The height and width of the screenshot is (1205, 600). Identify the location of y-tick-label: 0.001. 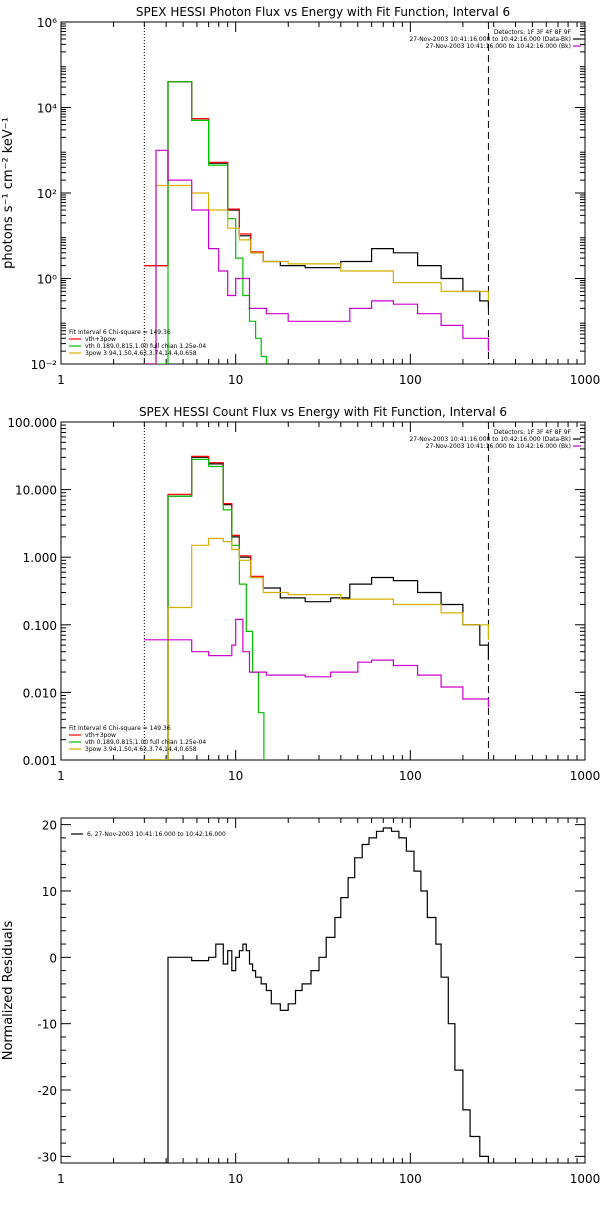
(40, 761).